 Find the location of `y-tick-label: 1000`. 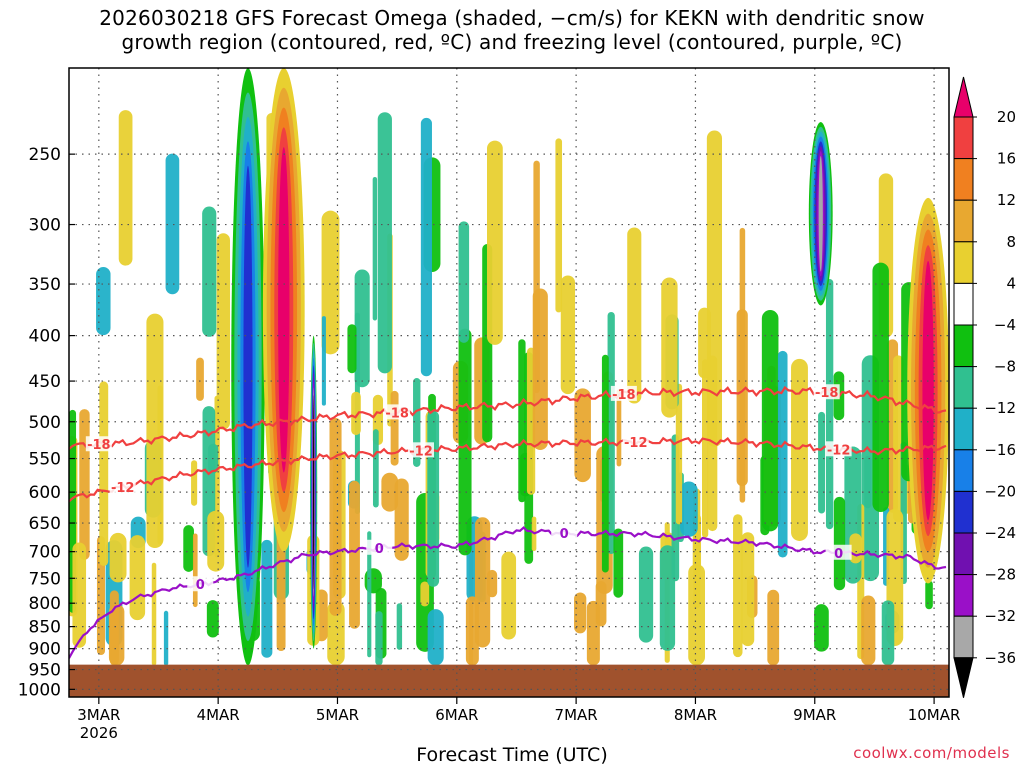

y-tick-label: 1000 is located at coordinates (39, 690).